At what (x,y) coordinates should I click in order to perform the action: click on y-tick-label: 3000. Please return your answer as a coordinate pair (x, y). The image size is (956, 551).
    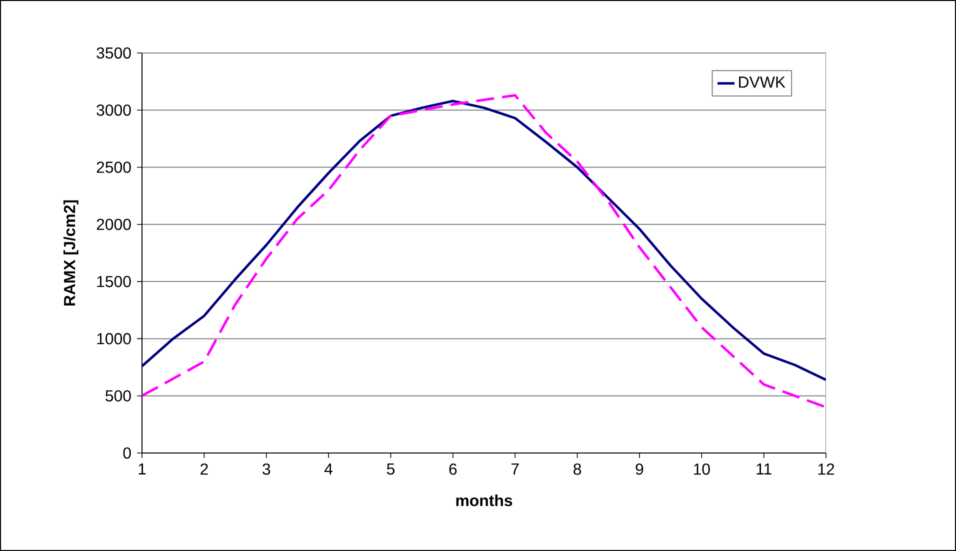
    Looking at the image, I should click on (113, 110).